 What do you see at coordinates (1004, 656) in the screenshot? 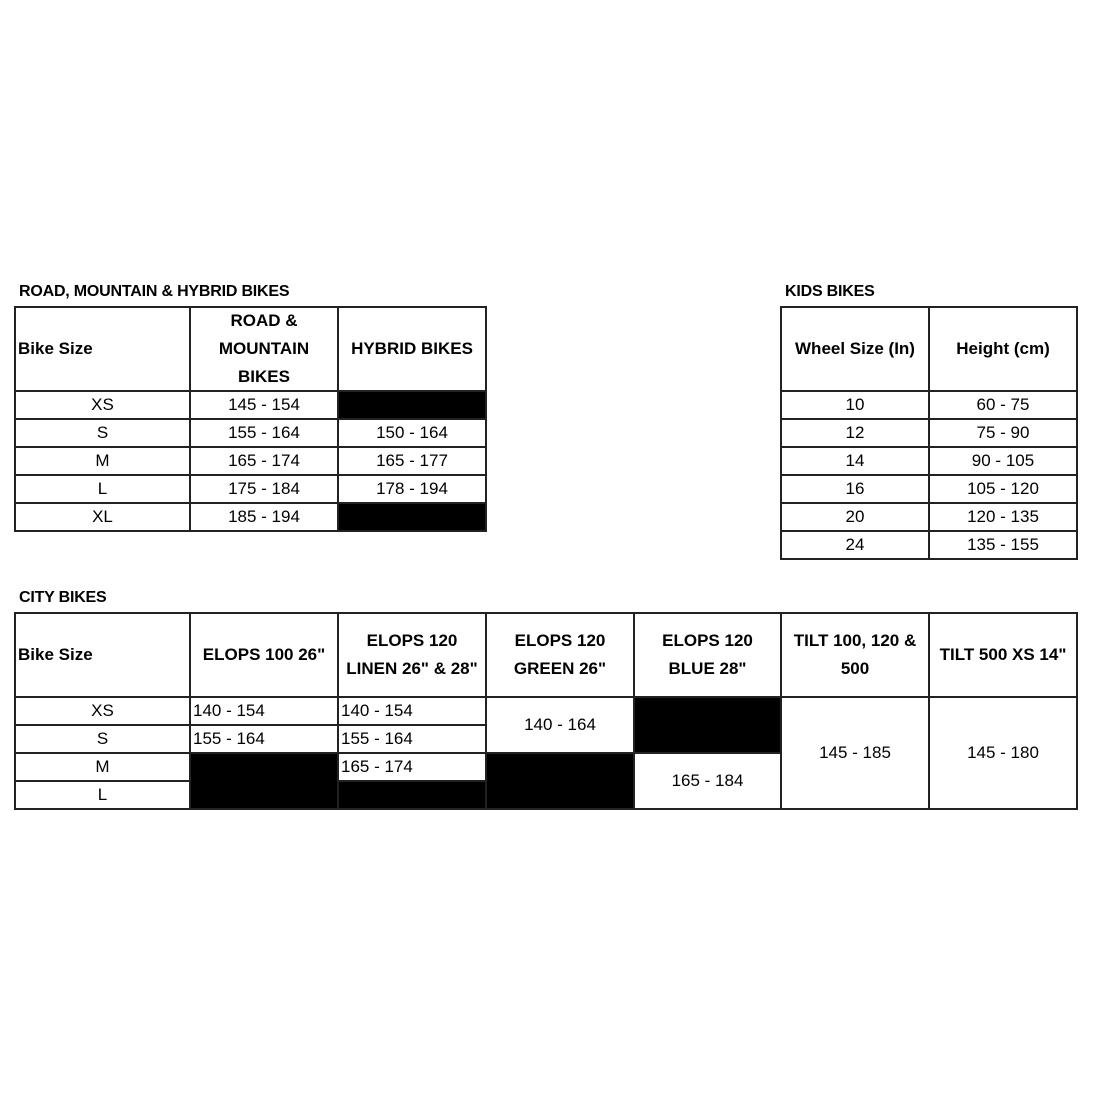
I see `header-cell: TILT 500 XS 14"` at bounding box center [1004, 656].